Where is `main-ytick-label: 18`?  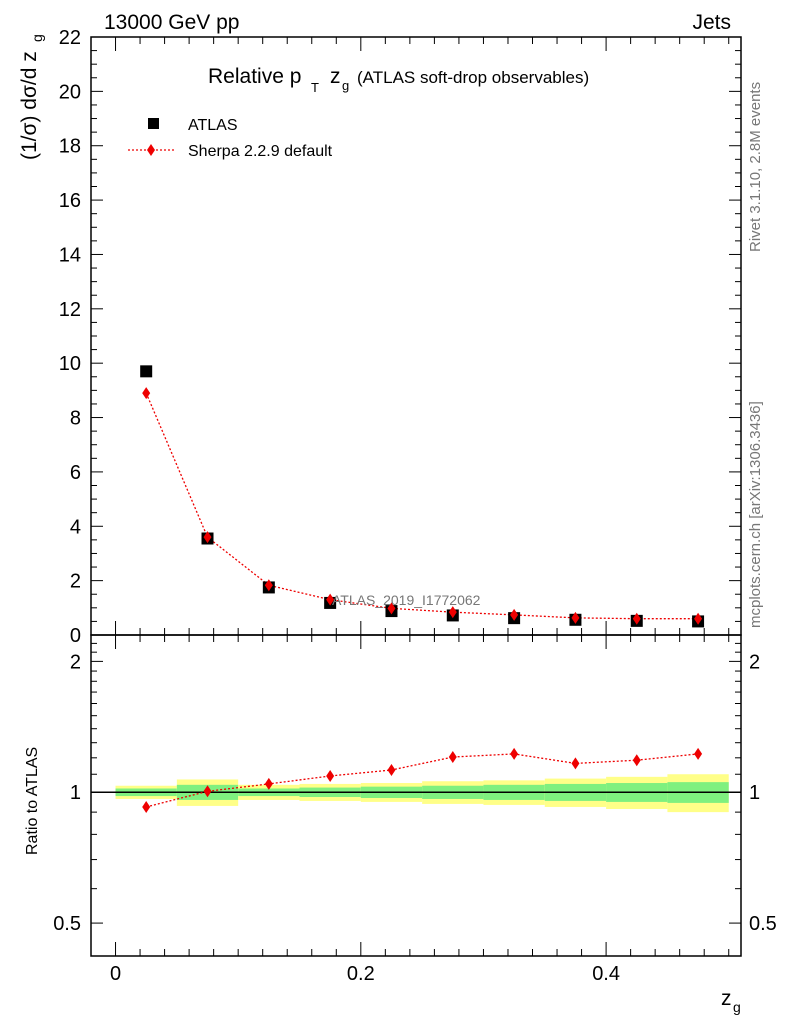 main-ytick-label: 18 is located at coordinates (70, 147).